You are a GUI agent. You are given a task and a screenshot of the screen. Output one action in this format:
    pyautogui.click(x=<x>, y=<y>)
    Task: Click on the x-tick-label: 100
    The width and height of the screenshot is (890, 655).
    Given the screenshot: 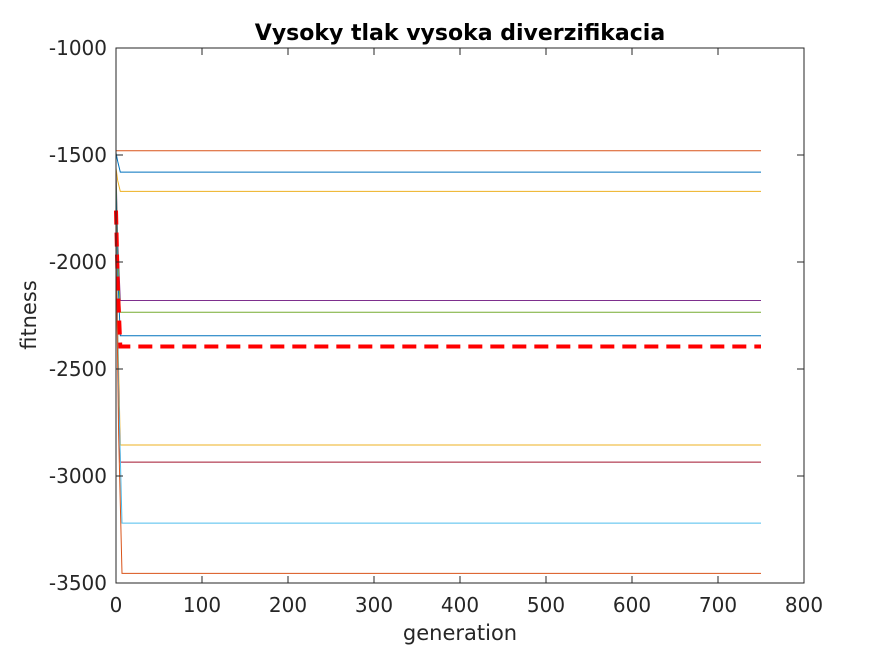 What is the action you would take?
    pyautogui.click(x=202, y=605)
    